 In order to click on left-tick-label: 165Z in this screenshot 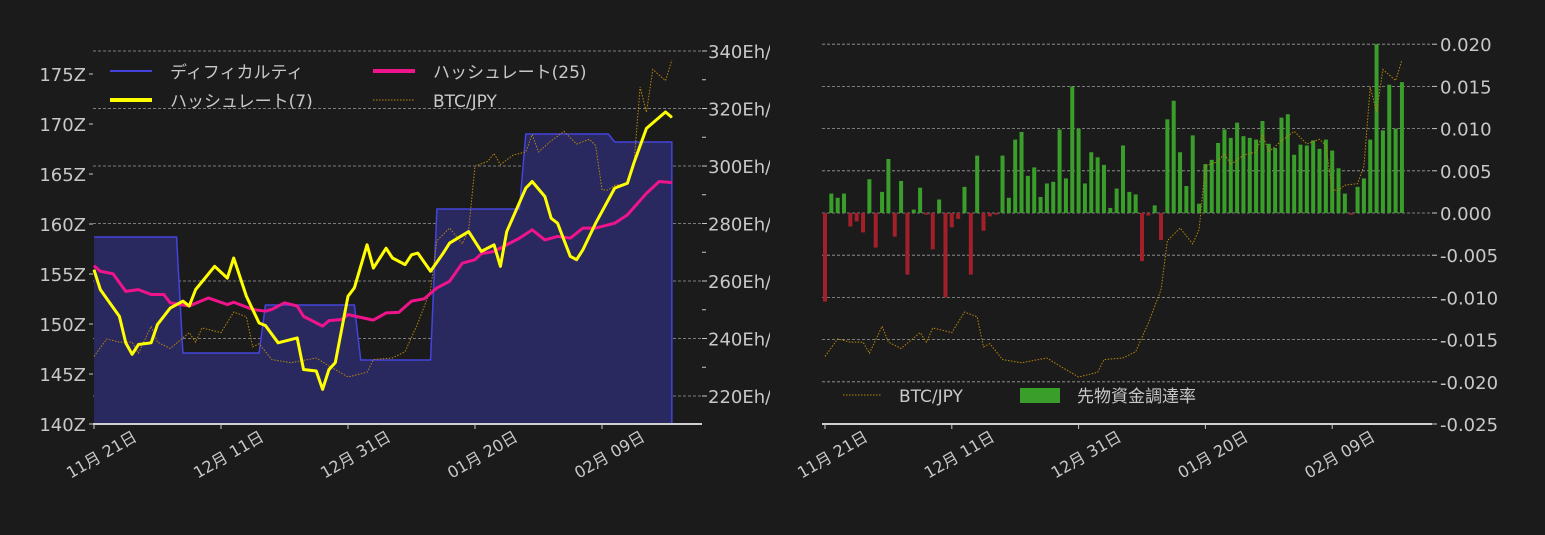, I will do `click(62, 175)`.